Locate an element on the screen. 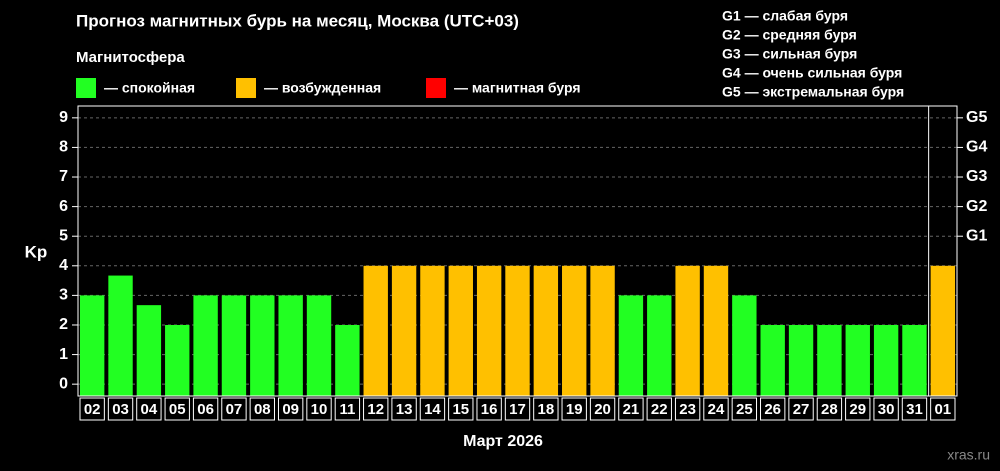 This screenshot has width=1000, height=471. y-tick-label: 2 is located at coordinates (63, 324).